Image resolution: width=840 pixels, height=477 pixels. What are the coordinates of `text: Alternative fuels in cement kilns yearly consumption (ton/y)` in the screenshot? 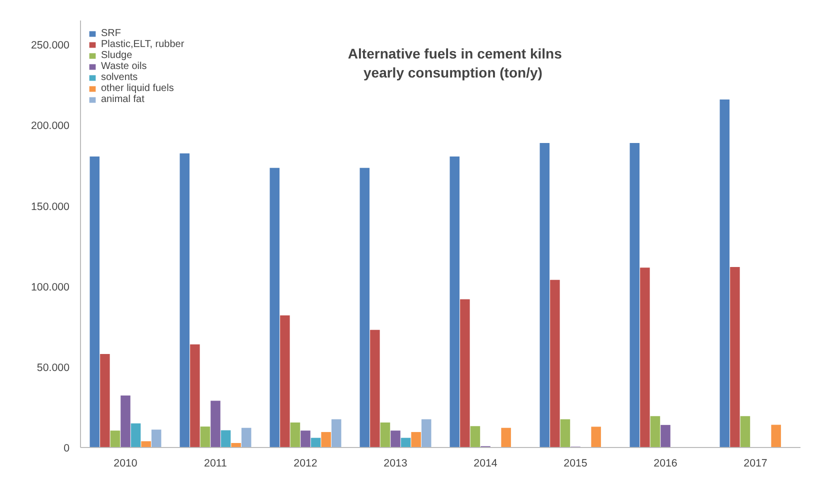 It's located at (455, 63).